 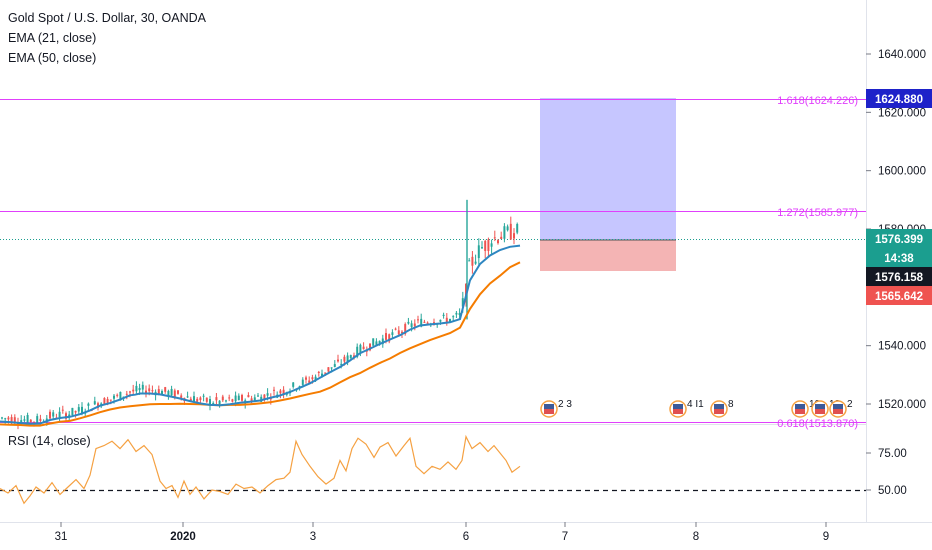 I want to click on event-count: 2 3, so click(x=565, y=404).